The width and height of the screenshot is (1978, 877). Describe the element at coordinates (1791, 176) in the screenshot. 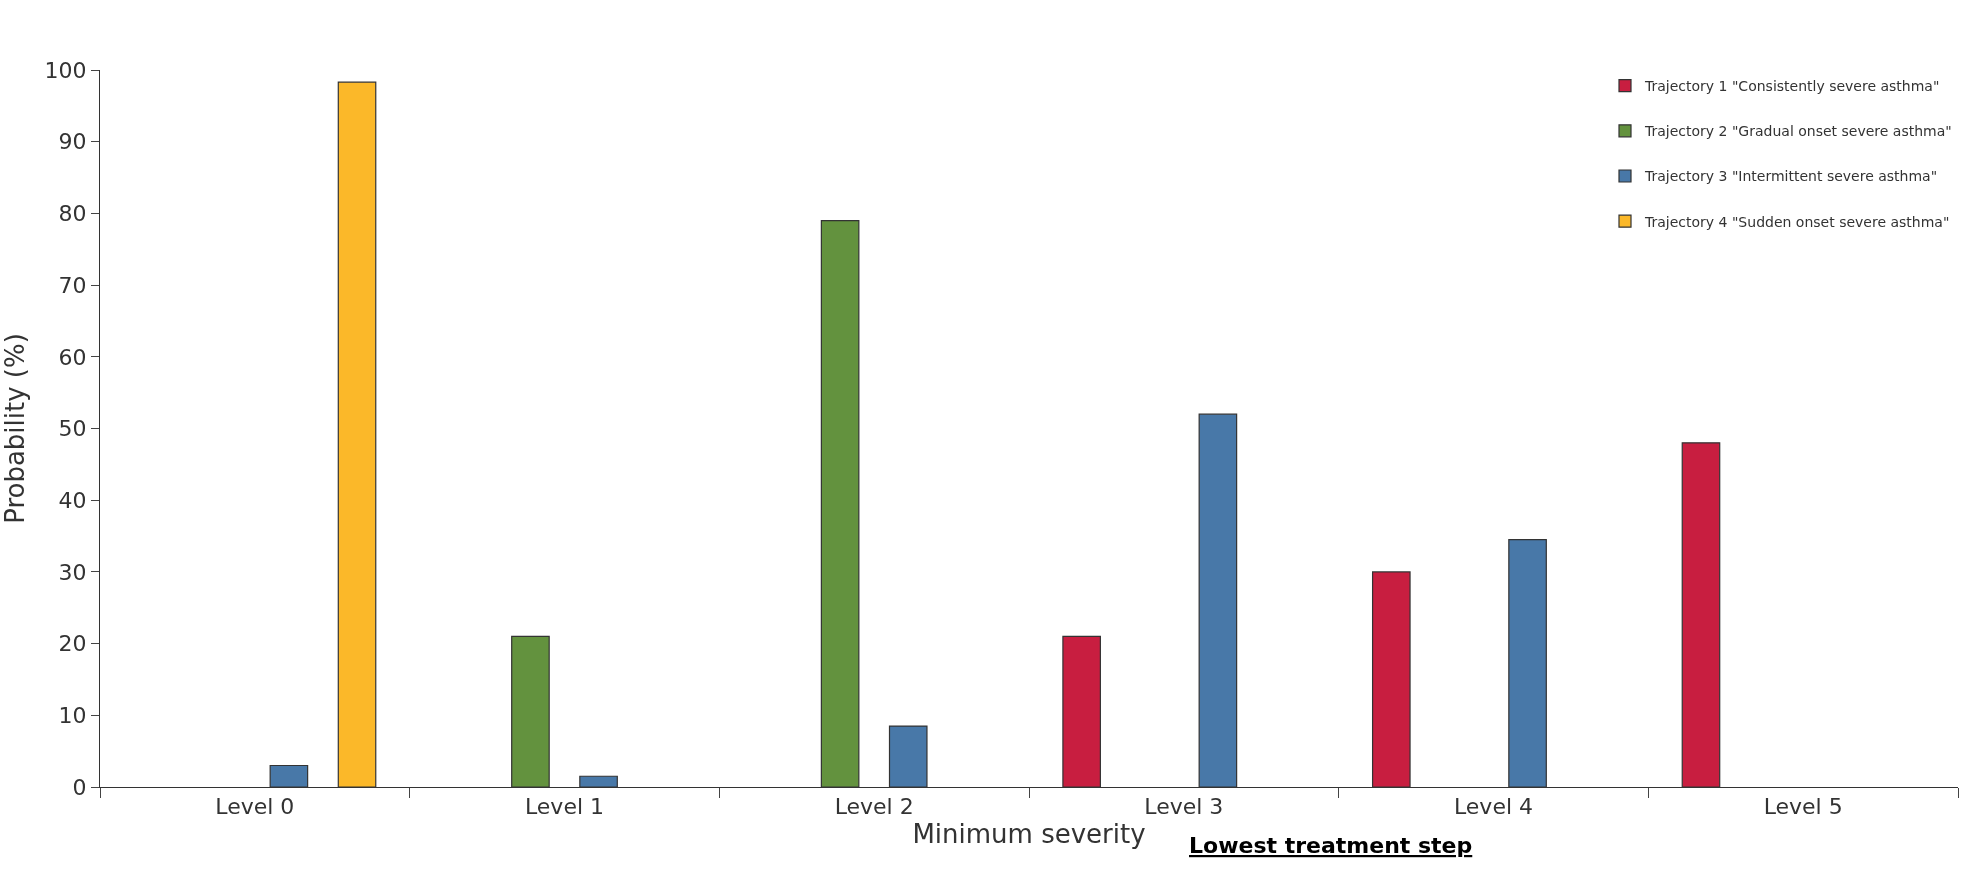

I see `legend-label: Trajectory 3 "Intermittent severe asthma"` at that location.